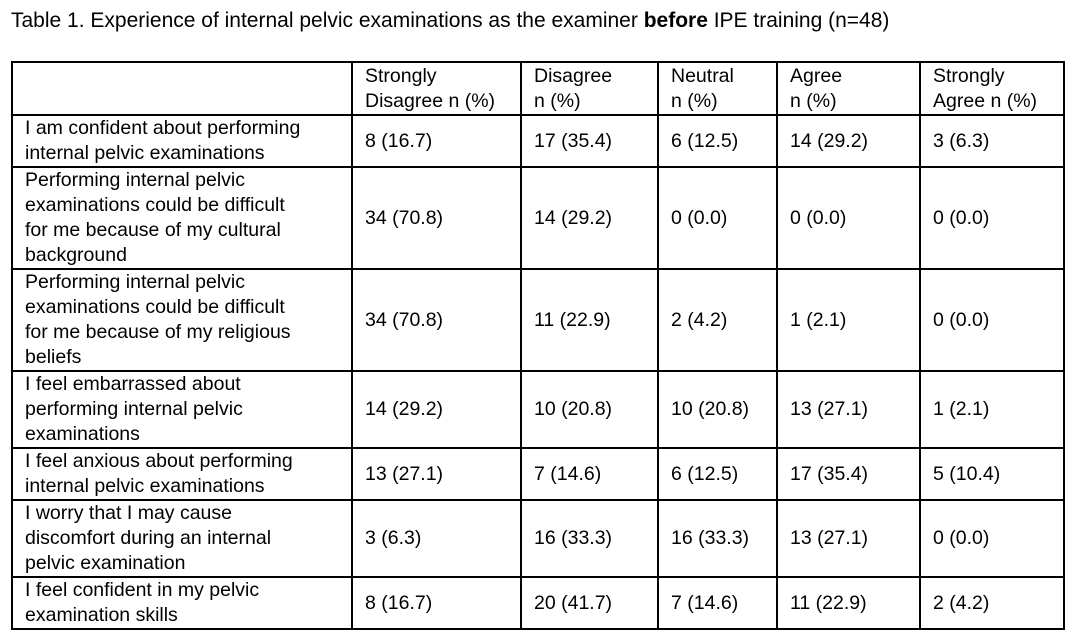 The image size is (1080, 630). What do you see at coordinates (848, 218) in the screenshot?
I see `value-cell-agree: 0 (0.0)` at bounding box center [848, 218].